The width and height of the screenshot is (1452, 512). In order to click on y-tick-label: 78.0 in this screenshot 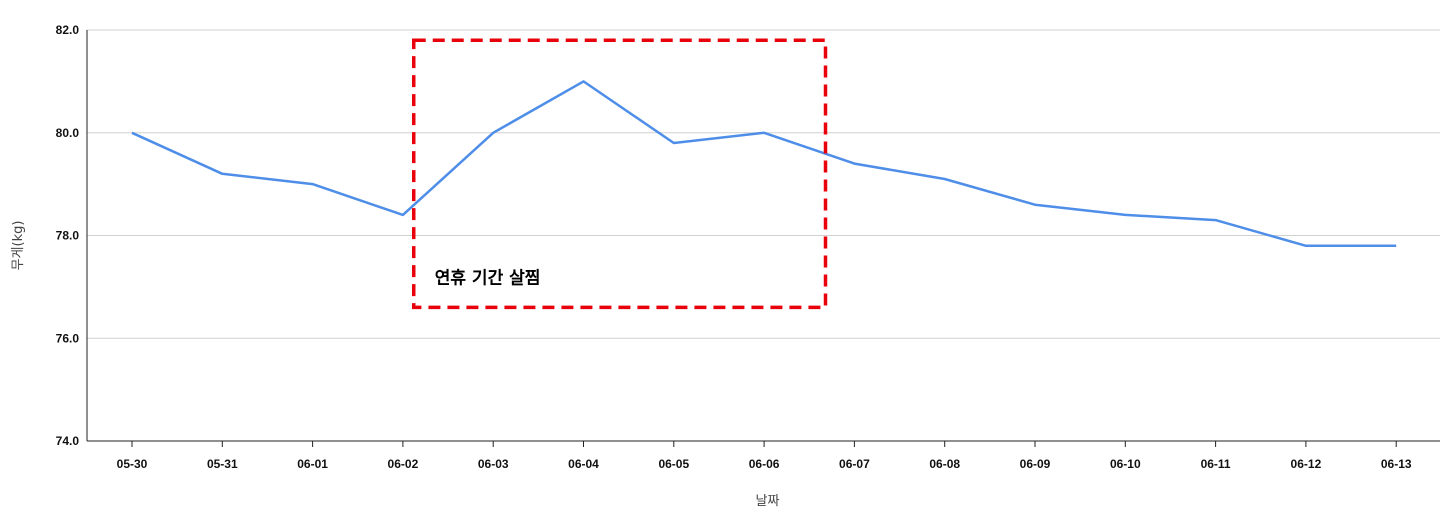, I will do `click(68, 236)`.